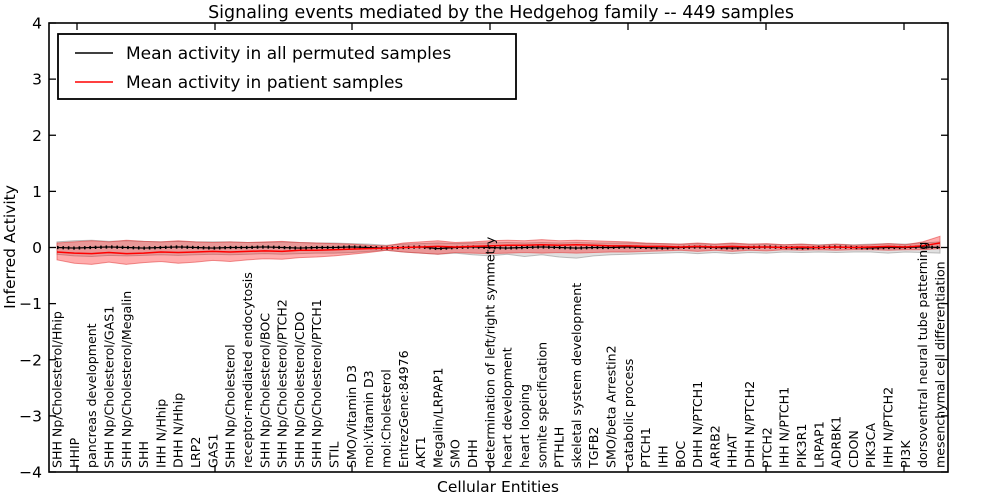  I want to click on x-category-label: IHH, so click(662, 456).